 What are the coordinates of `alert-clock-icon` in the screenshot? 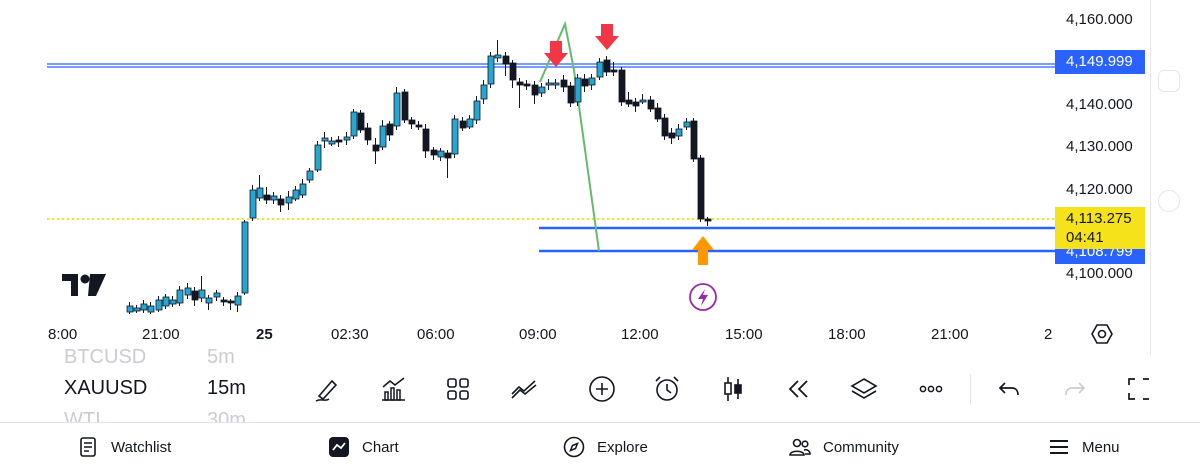 It's located at (667, 388).